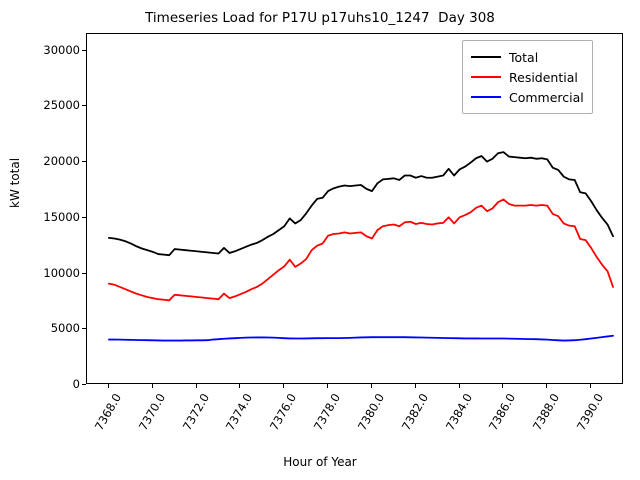  What do you see at coordinates (361, 338) in the screenshot?
I see `series-line-commercial` at bounding box center [361, 338].